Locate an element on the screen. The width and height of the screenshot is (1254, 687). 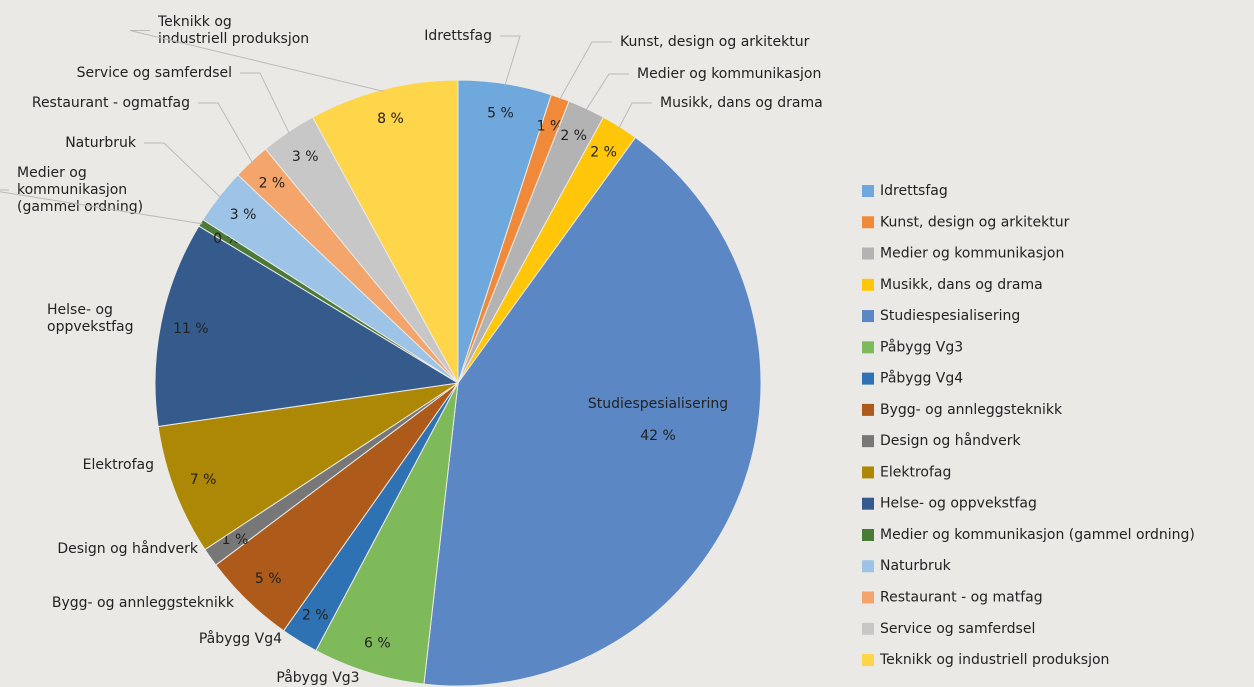
slice-label: Restaurant - ogmatfag is located at coordinates (111, 103).